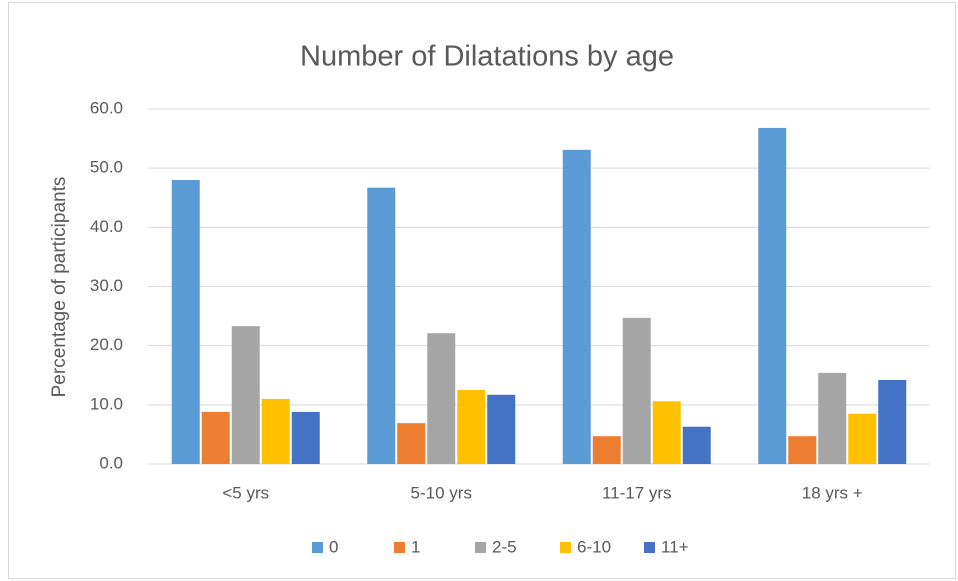 The height and width of the screenshot is (581, 958). What do you see at coordinates (333, 546) in the screenshot?
I see `legend-label: 0` at bounding box center [333, 546].